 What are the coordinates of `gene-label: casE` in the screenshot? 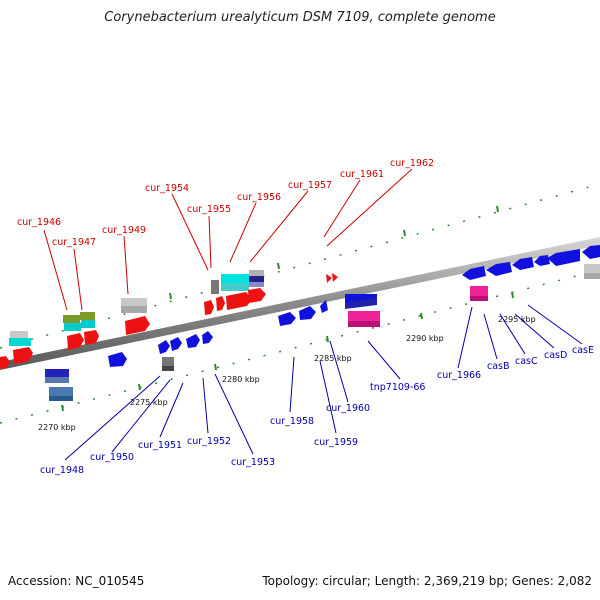 It's located at (583, 350).